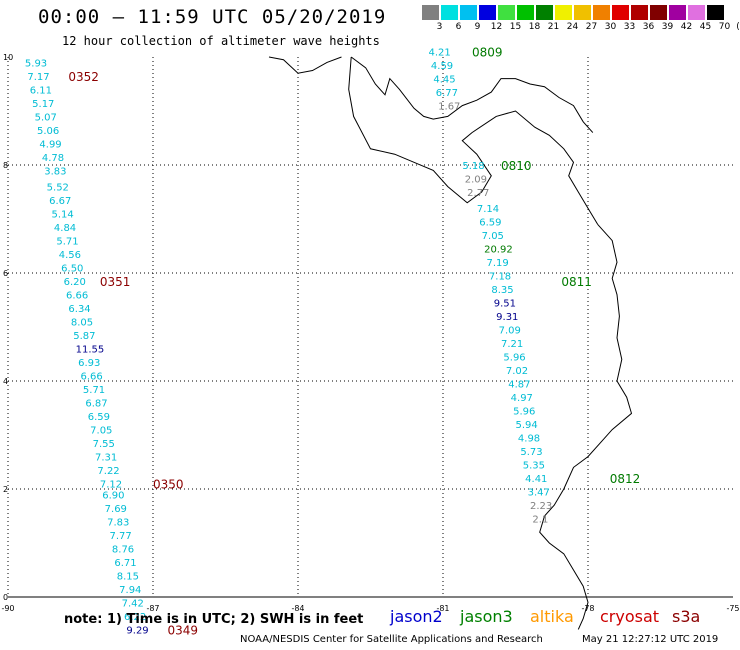 This screenshot has width=740, height=650. What do you see at coordinates (53, 158) in the screenshot?
I see `wave-height-value: 4.78` at bounding box center [53, 158].